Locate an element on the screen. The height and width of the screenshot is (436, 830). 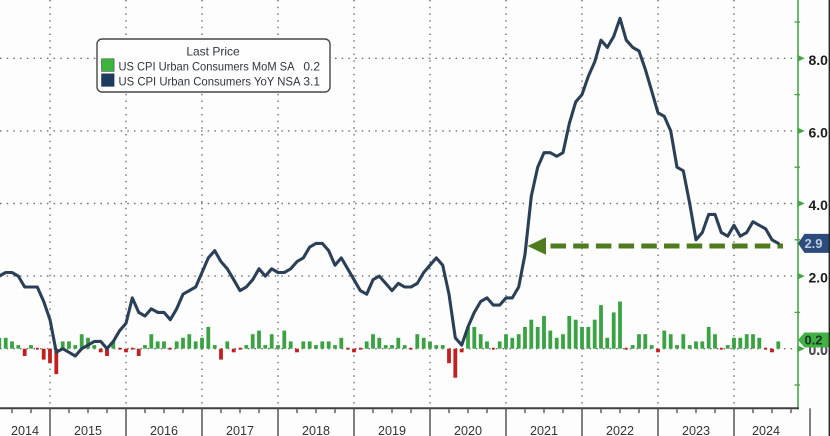
svg-text: 2021 is located at coordinates (544, 430).